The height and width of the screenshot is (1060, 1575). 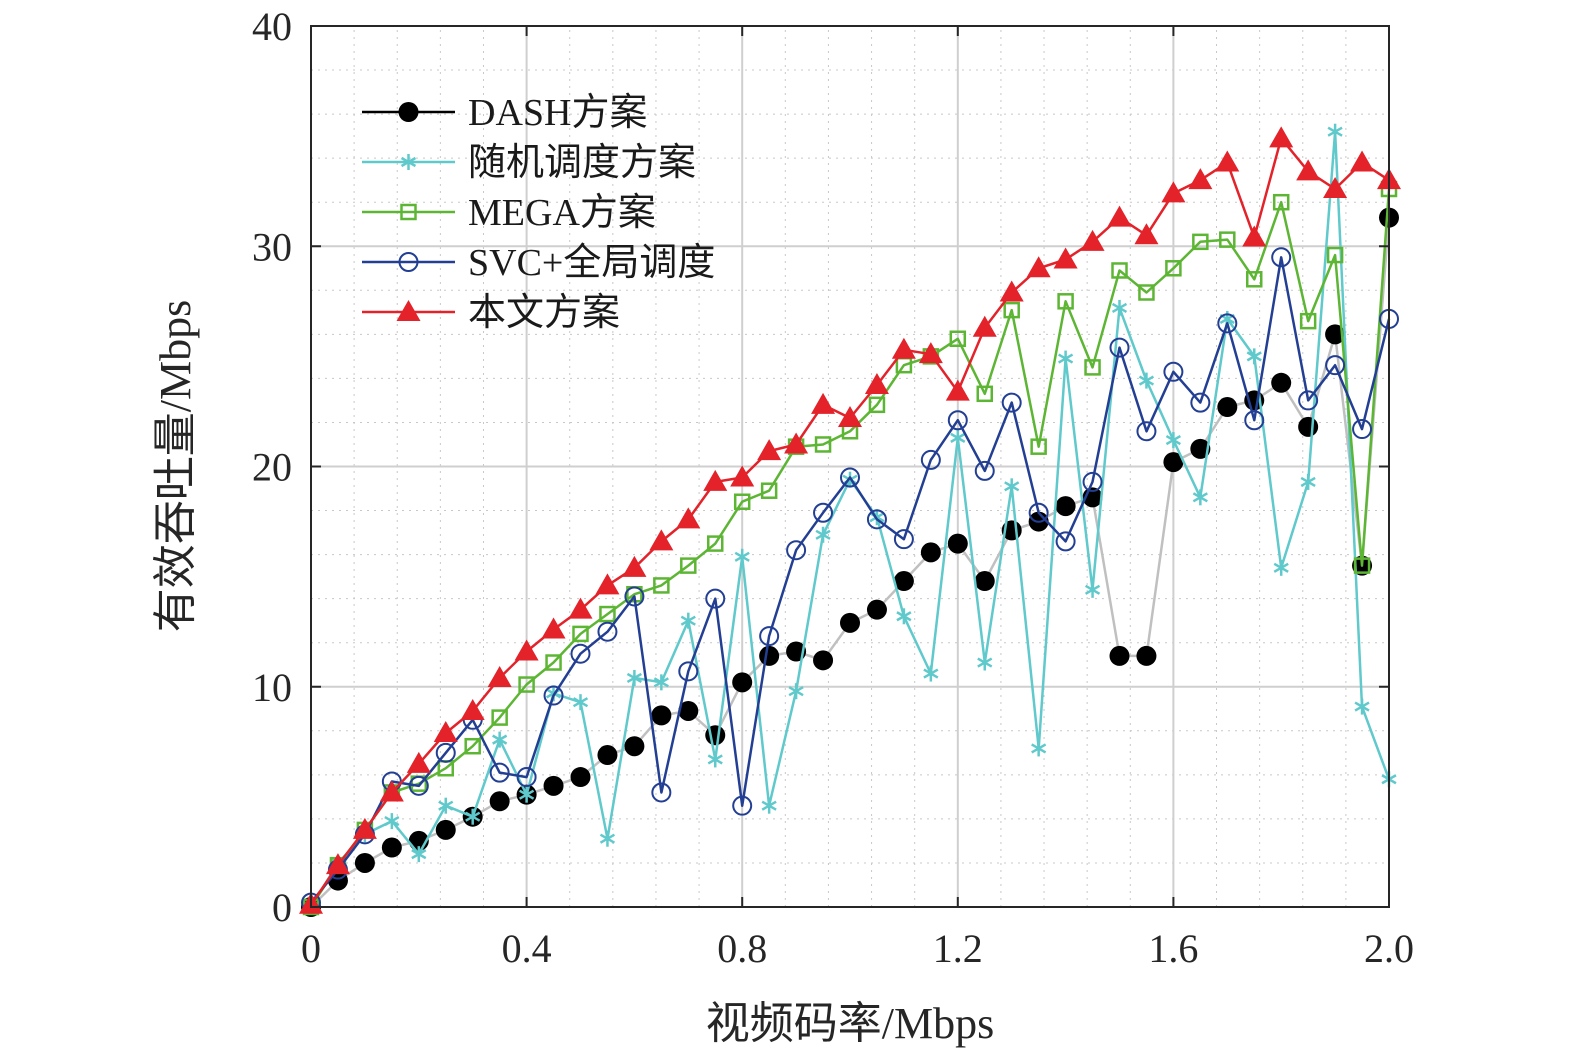 I want to click on y-tick-label: 20, so click(x=272, y=467).